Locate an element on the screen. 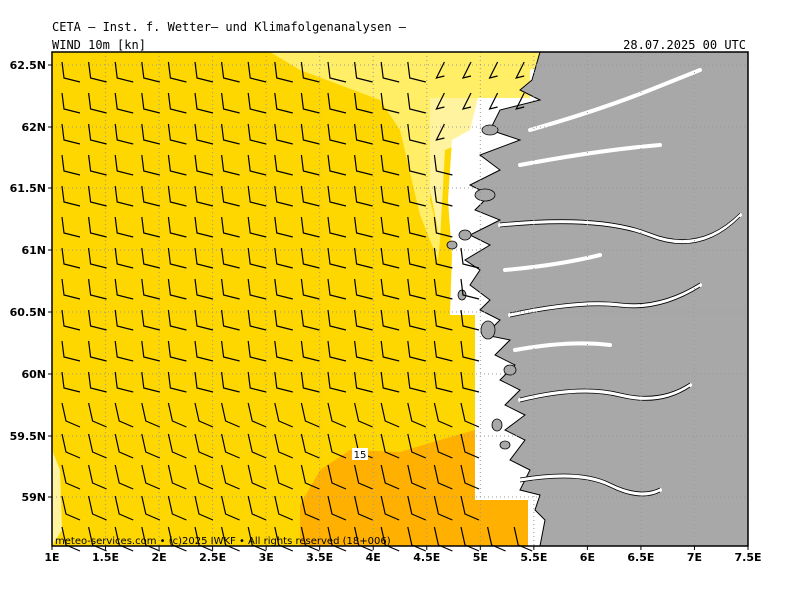 The image size is (800, 600). wind-area-5-10kn is located at coordinates (415, 156).